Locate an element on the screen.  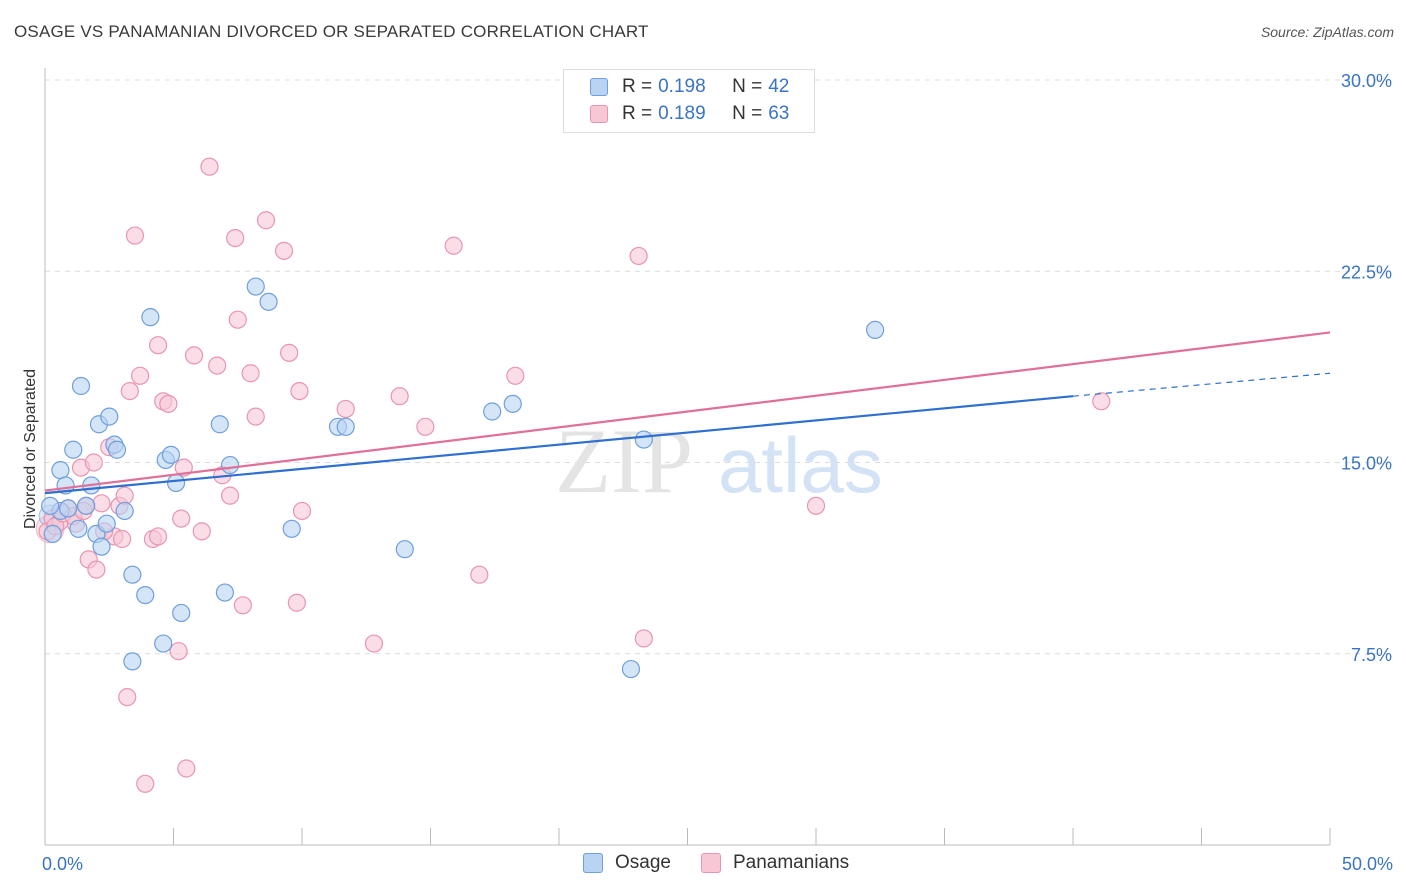
legend-swatch-panamanians is located at coordinates (599, 114).